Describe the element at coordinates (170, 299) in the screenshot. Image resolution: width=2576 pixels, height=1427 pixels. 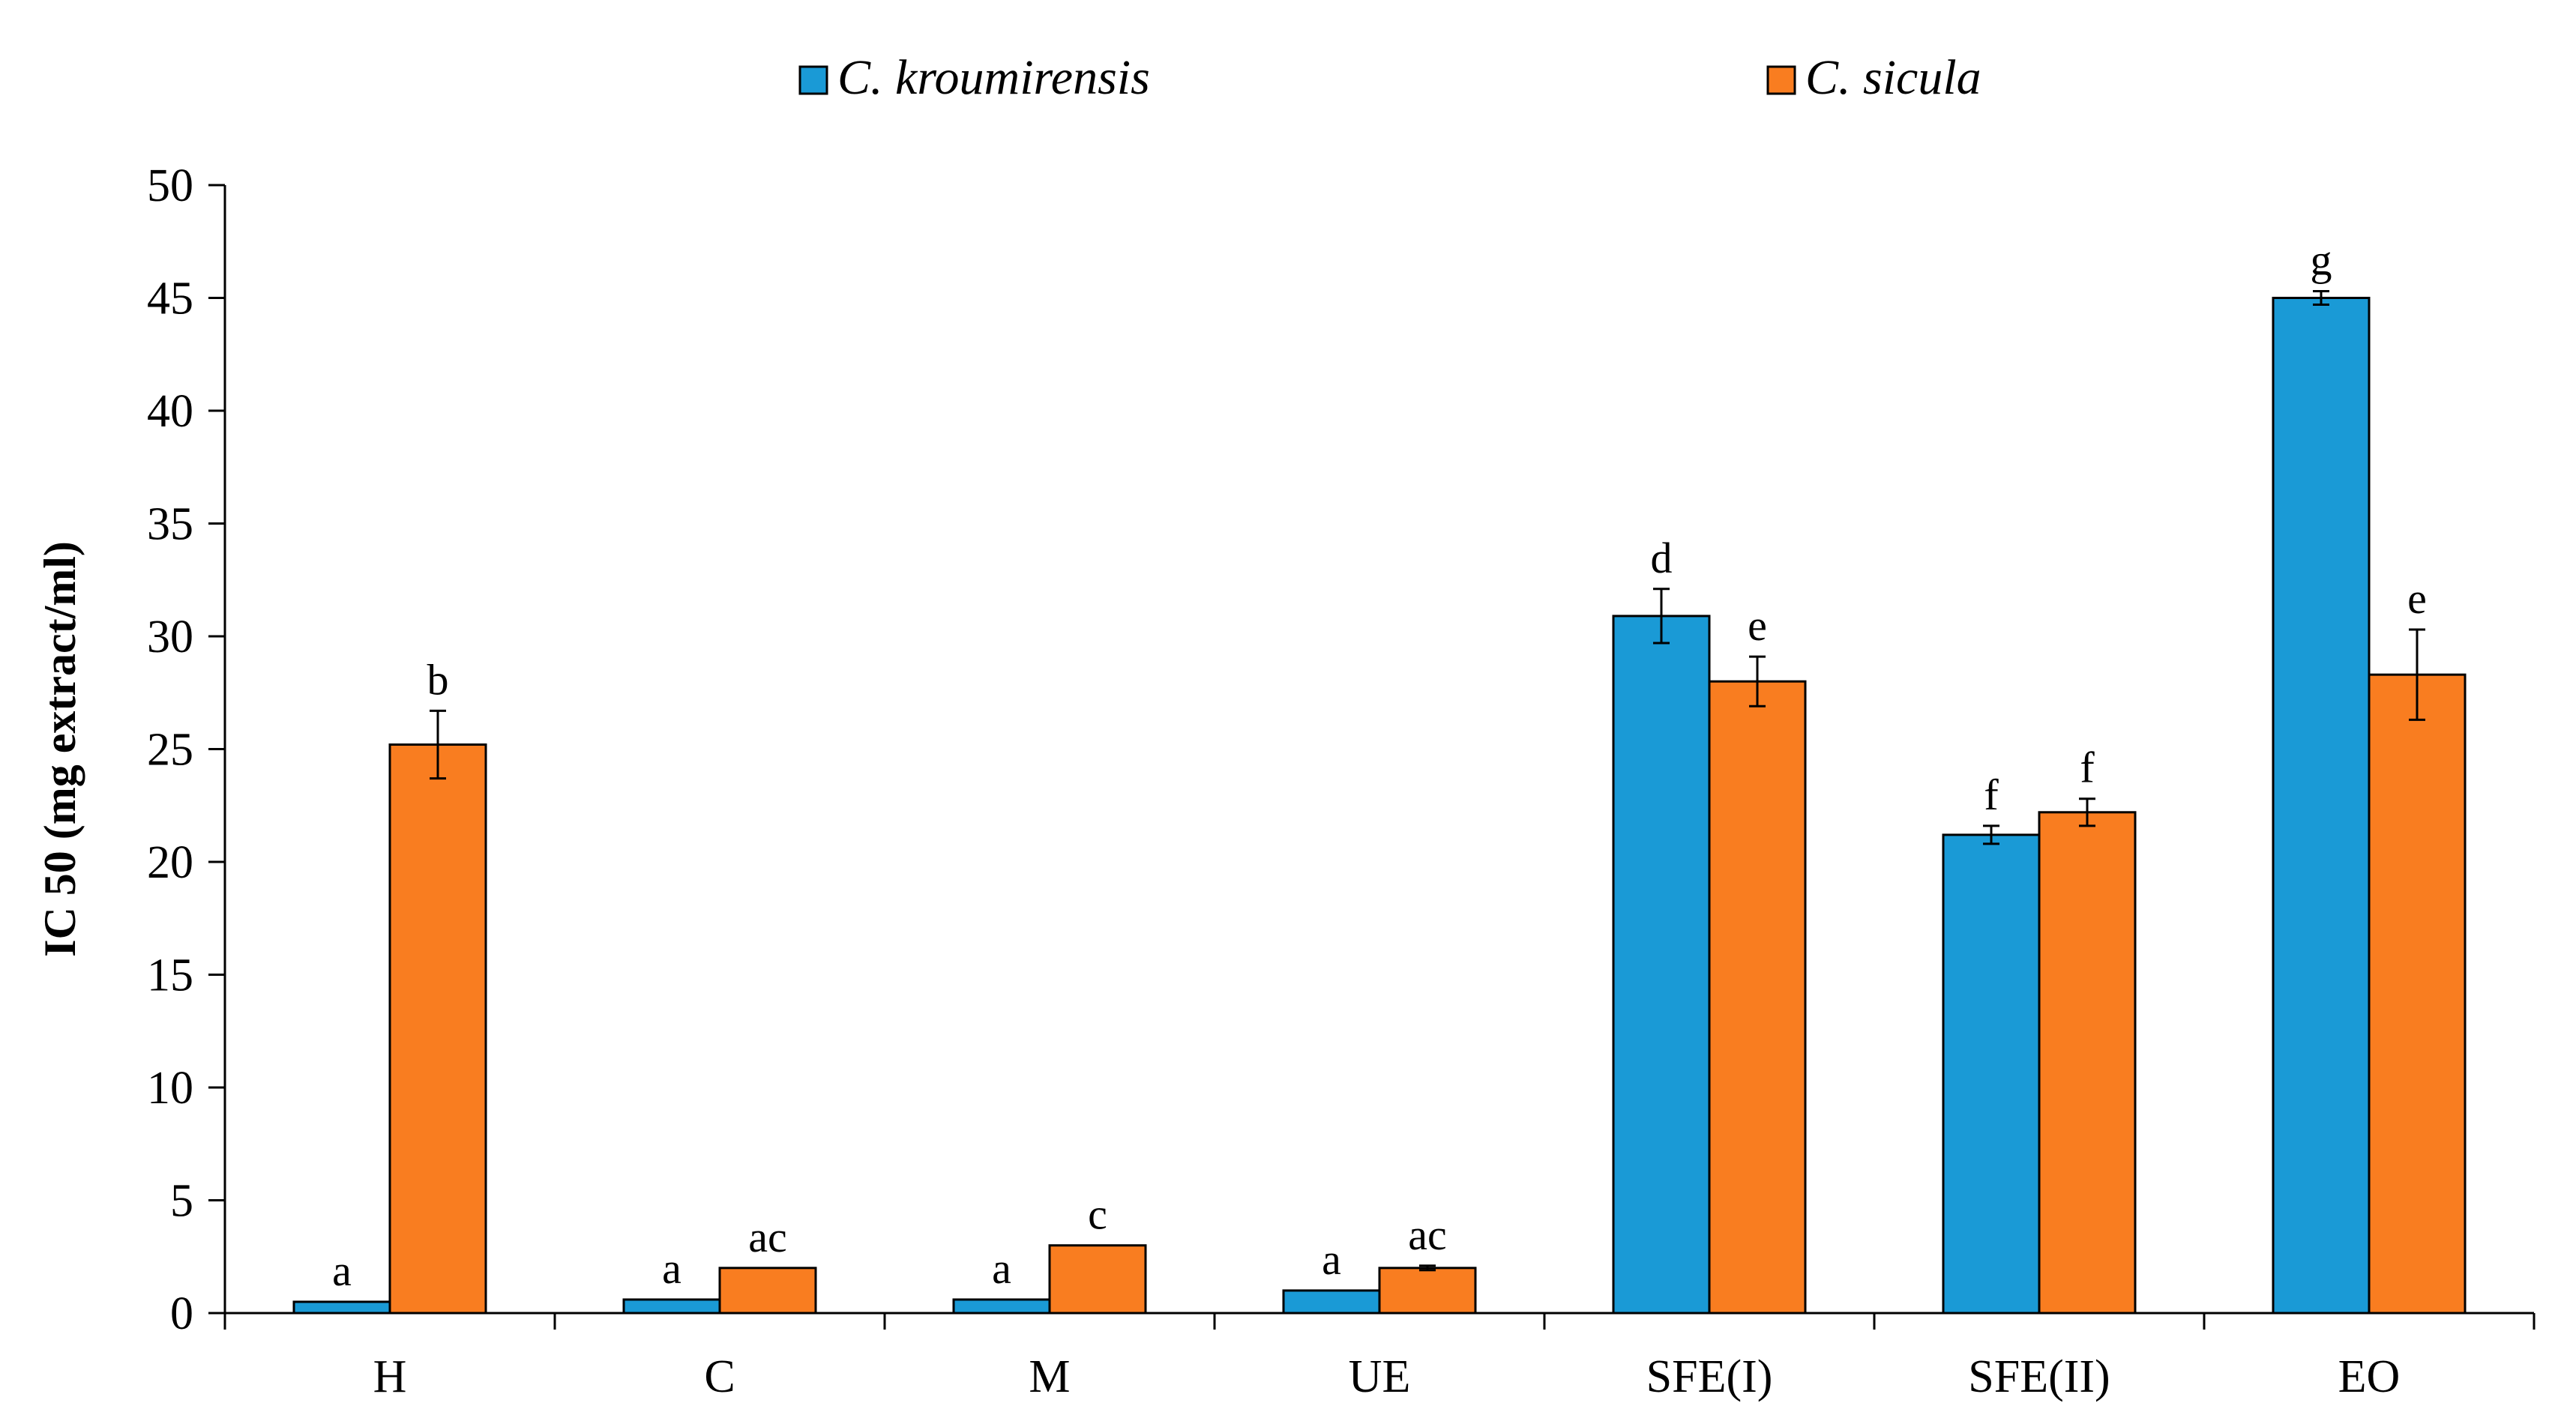
I see `y-tick-label: 45` at that location.